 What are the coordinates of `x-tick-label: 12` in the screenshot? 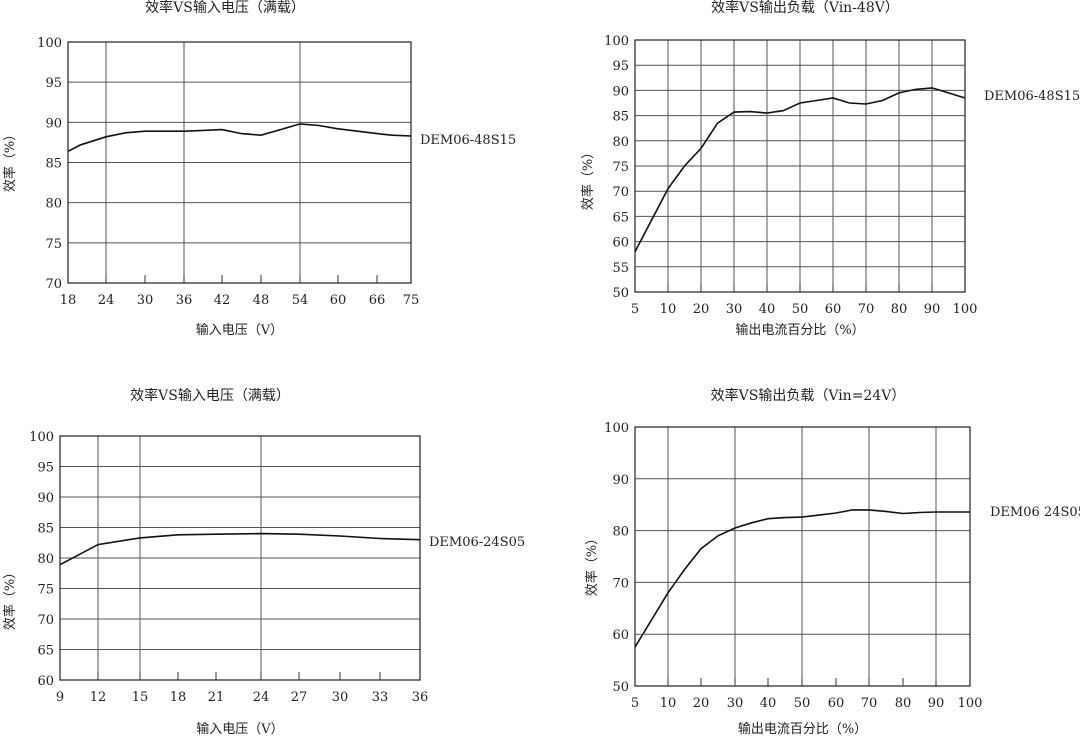 It's located at (98, 697).